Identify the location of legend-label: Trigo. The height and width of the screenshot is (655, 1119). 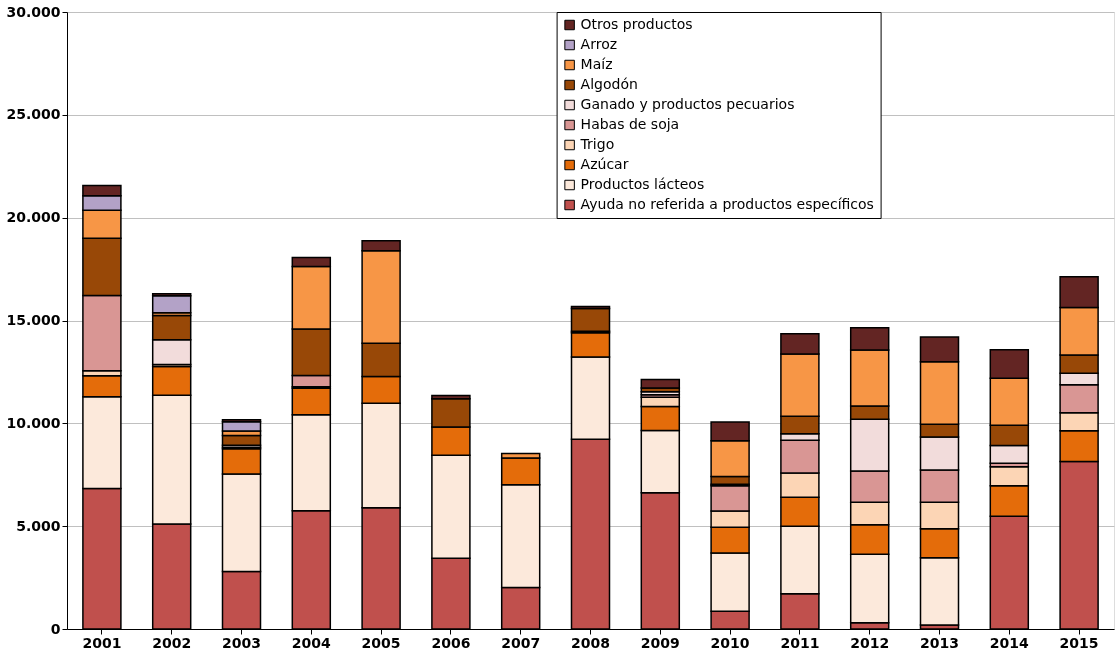
(597, 144).